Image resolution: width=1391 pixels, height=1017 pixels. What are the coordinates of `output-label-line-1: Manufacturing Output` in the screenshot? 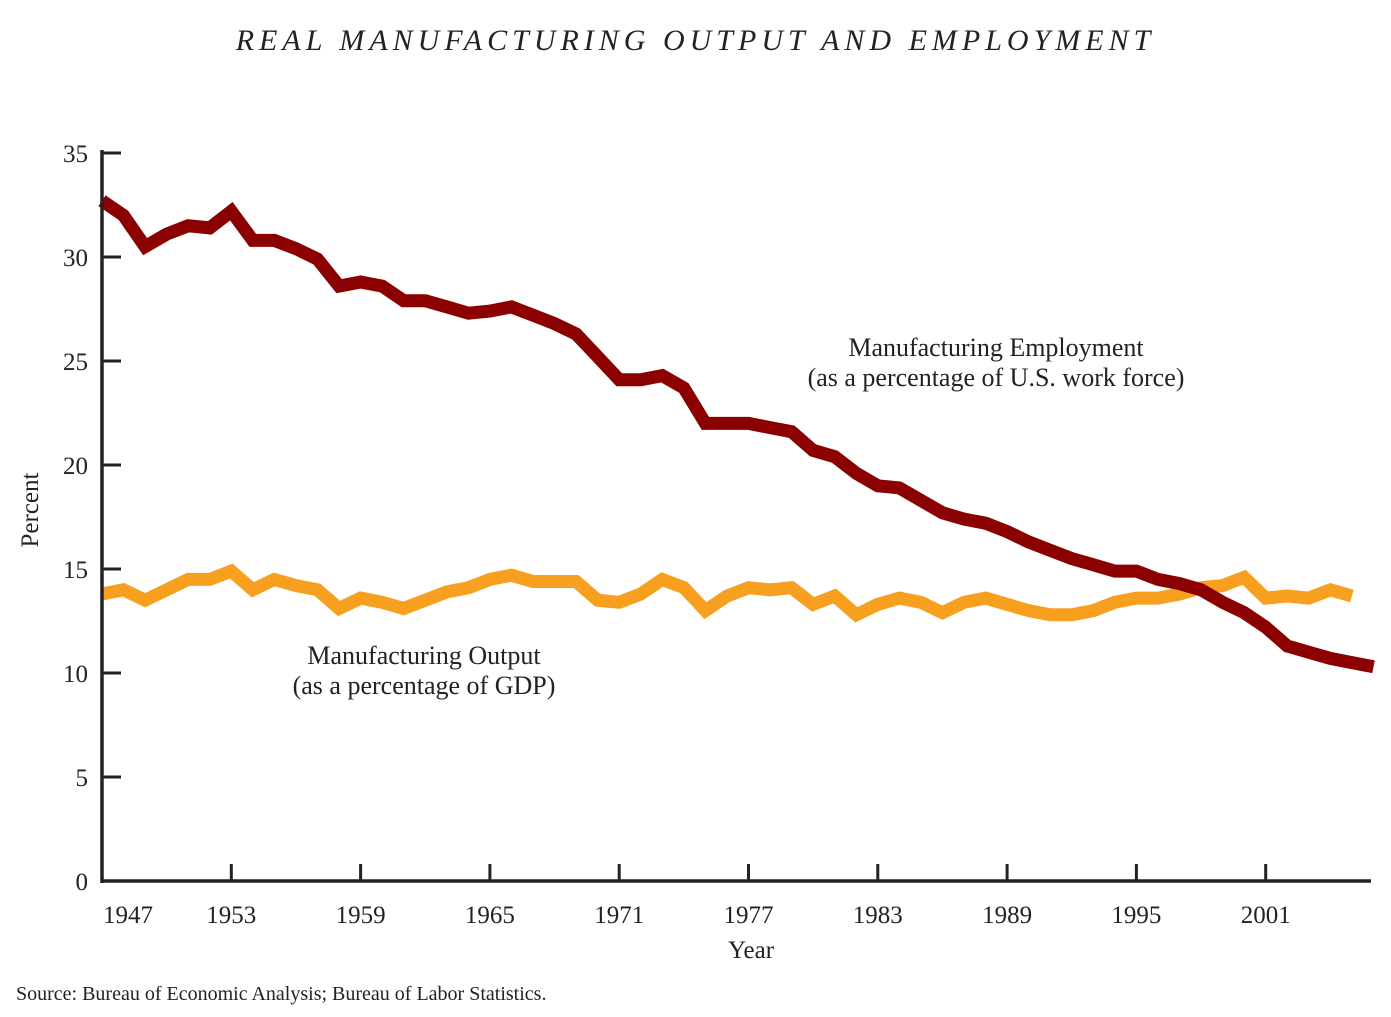 It's located at (424, 655).